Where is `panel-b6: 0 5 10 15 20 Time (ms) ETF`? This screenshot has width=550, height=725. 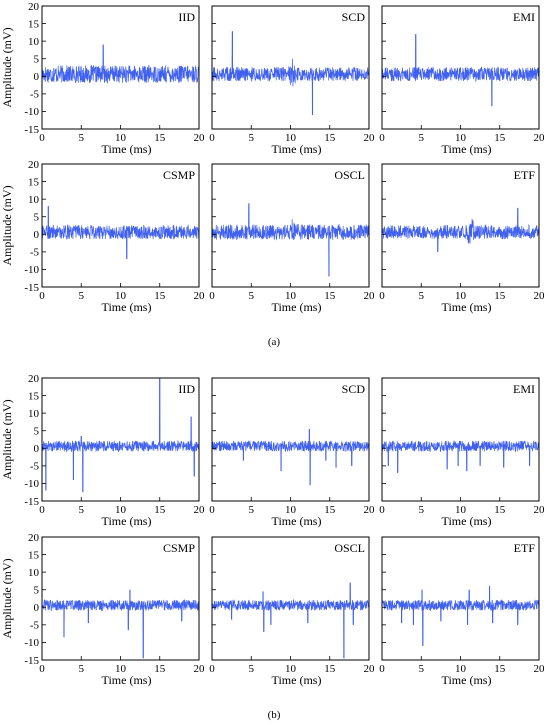
panel-b6: 0 5 10 15 20 Time (ms) ETF is located at coordinates (462, 611).